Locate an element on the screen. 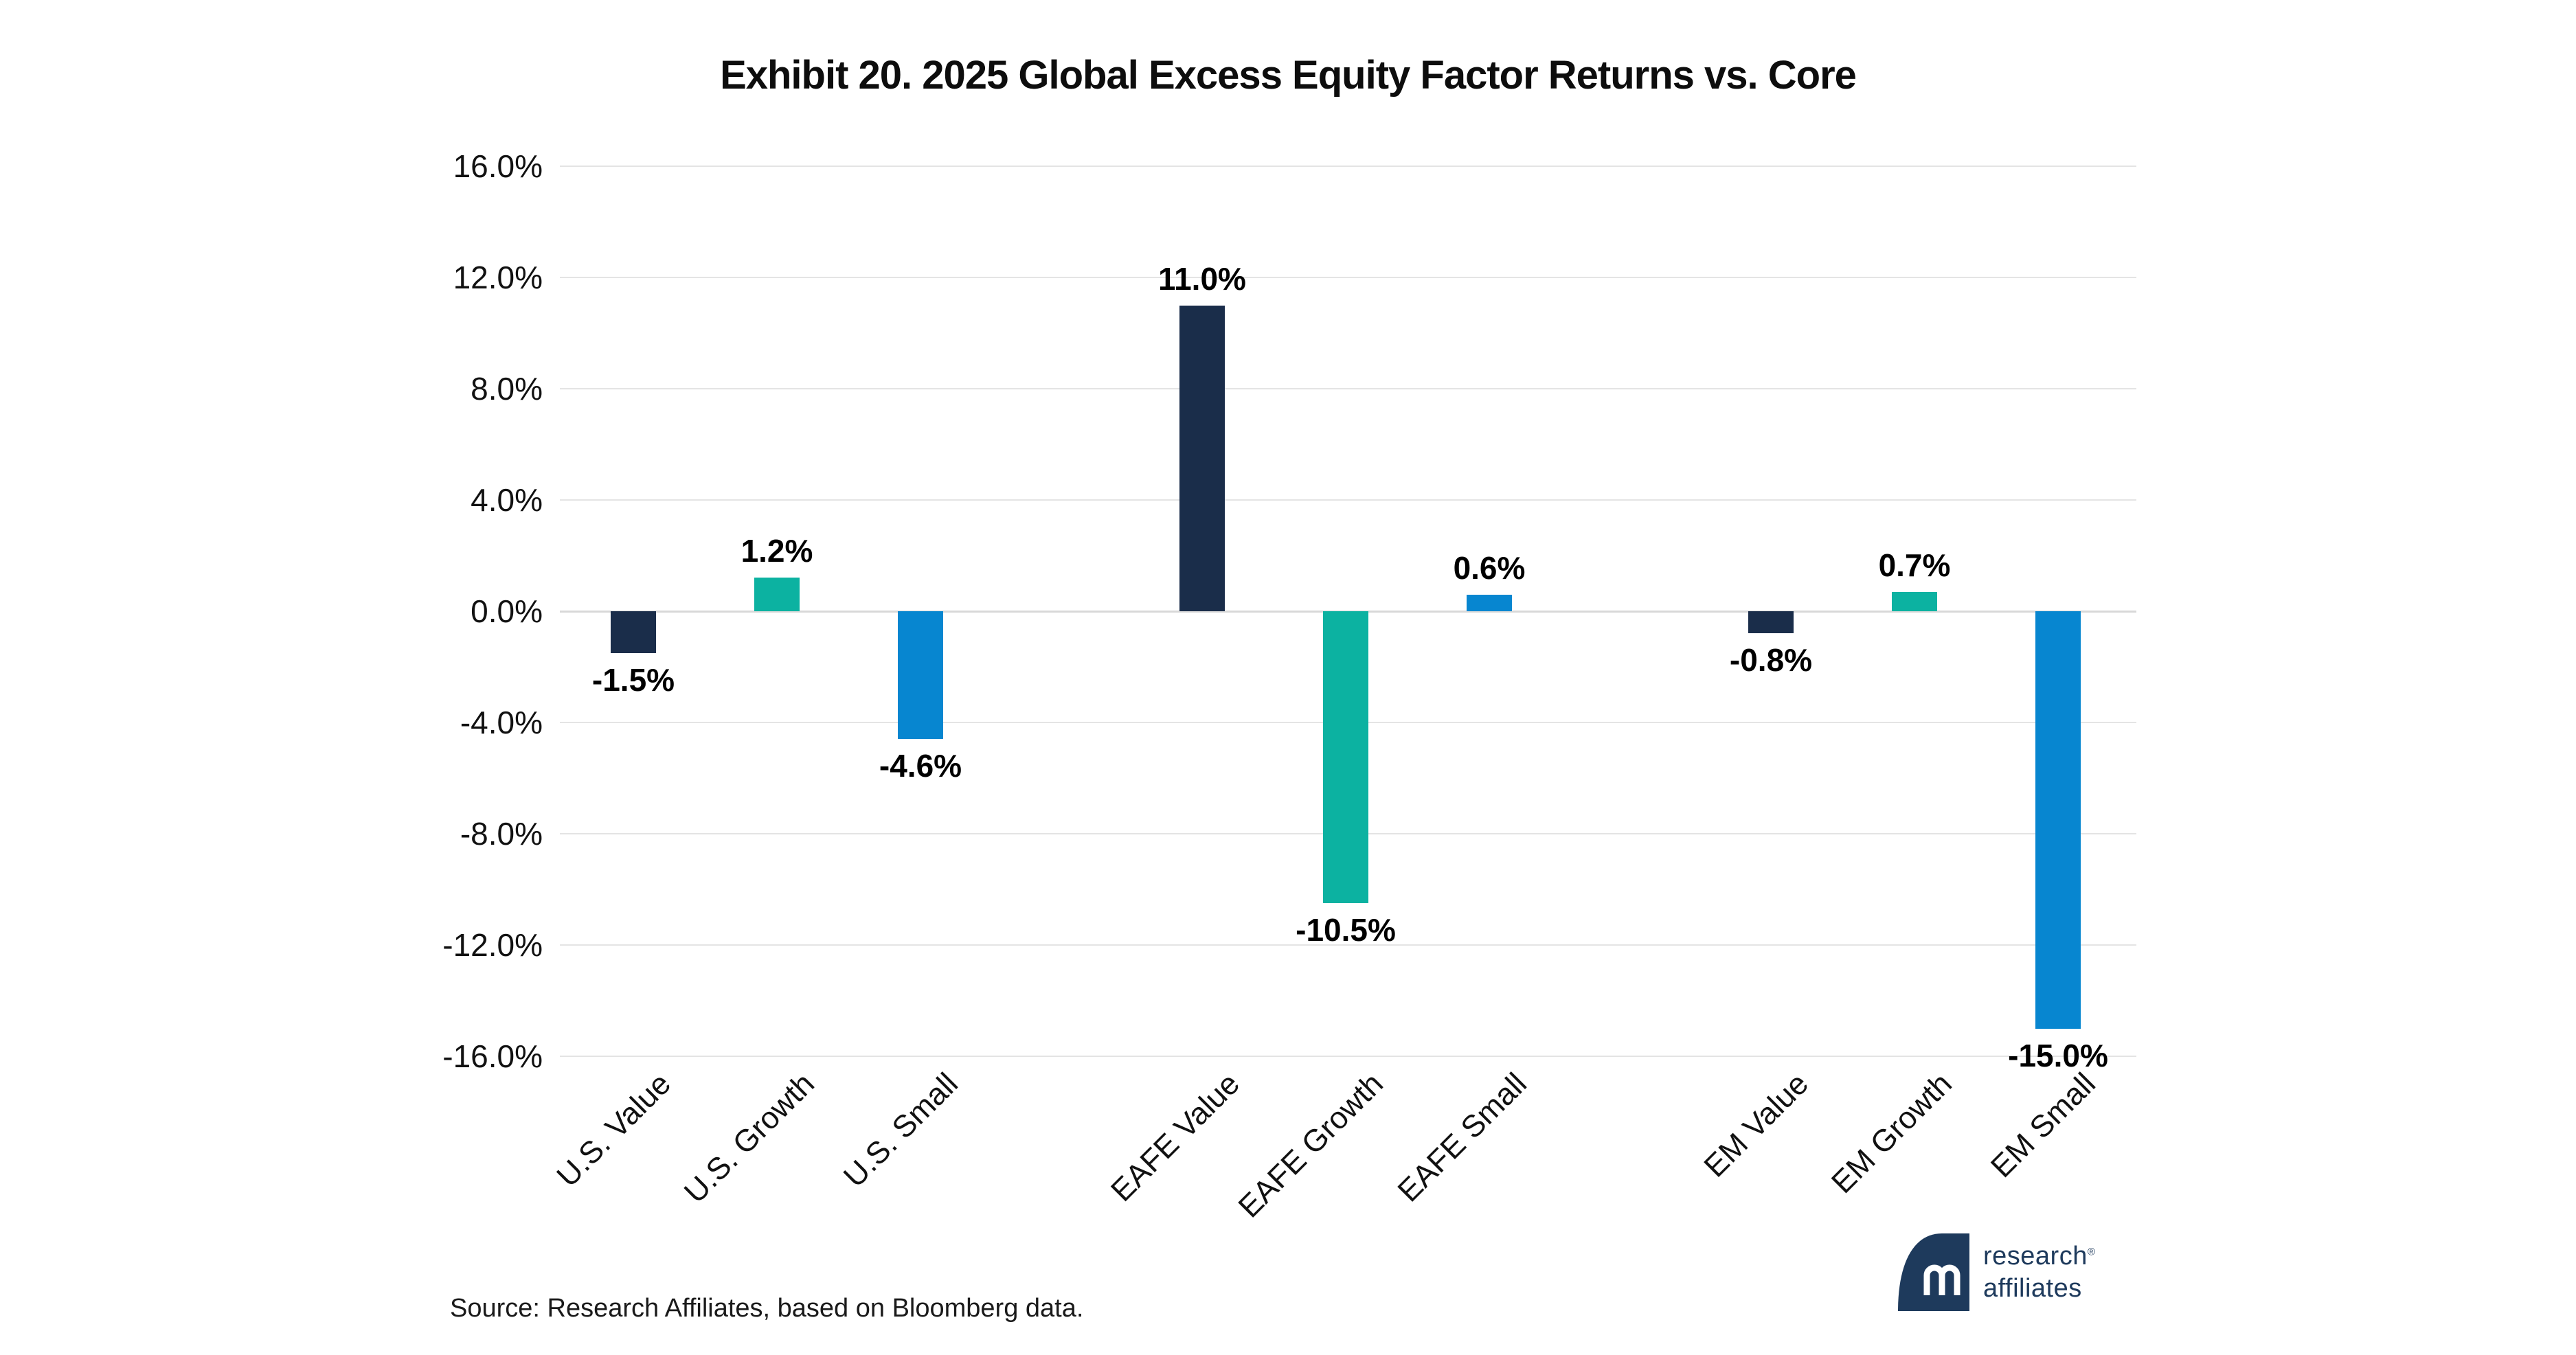  bar-em-small is located at coordinates (2058, 820).